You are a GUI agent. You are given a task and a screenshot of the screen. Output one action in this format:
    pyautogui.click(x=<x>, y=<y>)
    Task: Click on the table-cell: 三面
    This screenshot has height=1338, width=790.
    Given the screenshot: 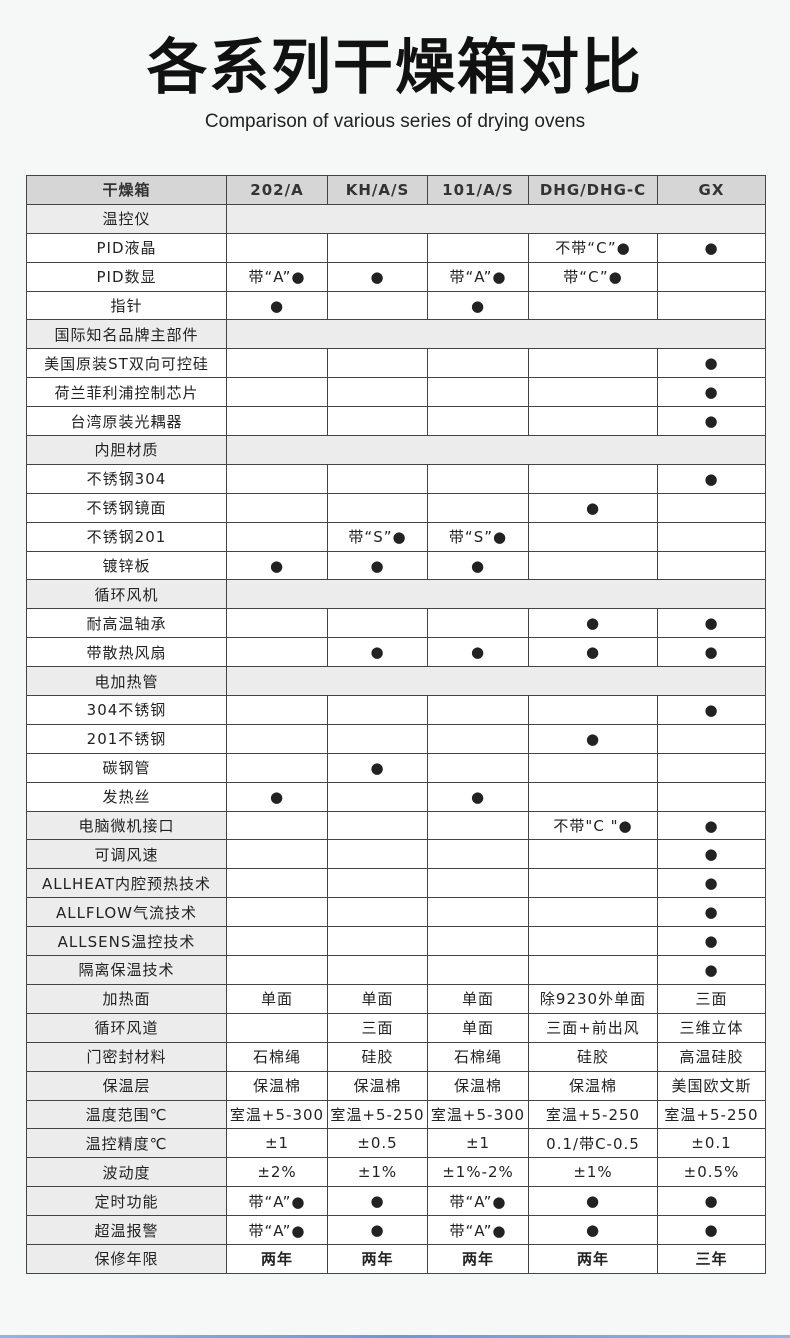 What is the action you would take?
    pyautogui.click(x=377, y=1027)
    